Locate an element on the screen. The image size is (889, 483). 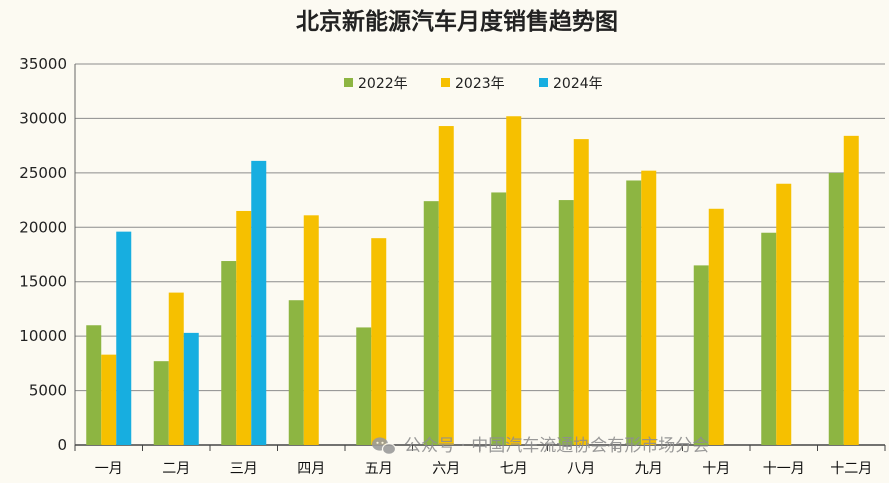
x-tick-label: 十月 is located at coordinates (716, 469).